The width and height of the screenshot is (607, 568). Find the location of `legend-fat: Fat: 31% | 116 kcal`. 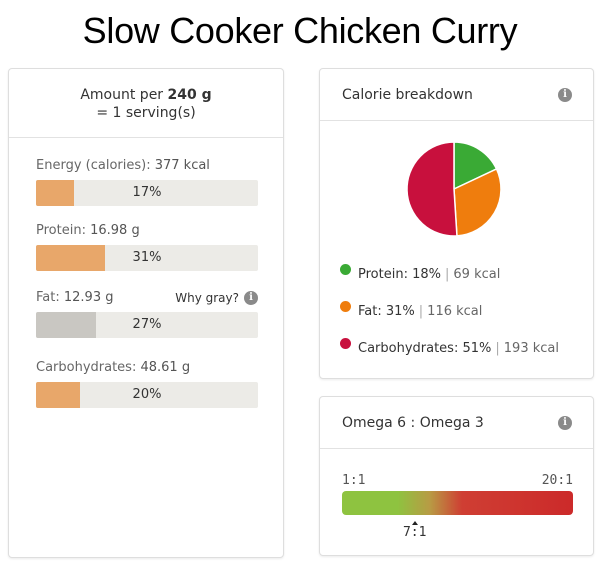

legend-fat: Fat: 31% | 116 kcal is located at coordinates (411, 311).